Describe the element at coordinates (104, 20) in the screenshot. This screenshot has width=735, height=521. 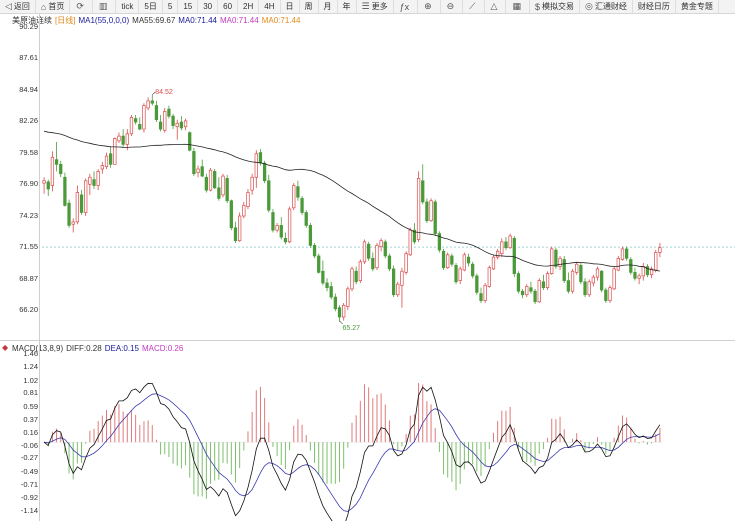
I see `ma1-label: MA1(55,0,0,0)` at that location.